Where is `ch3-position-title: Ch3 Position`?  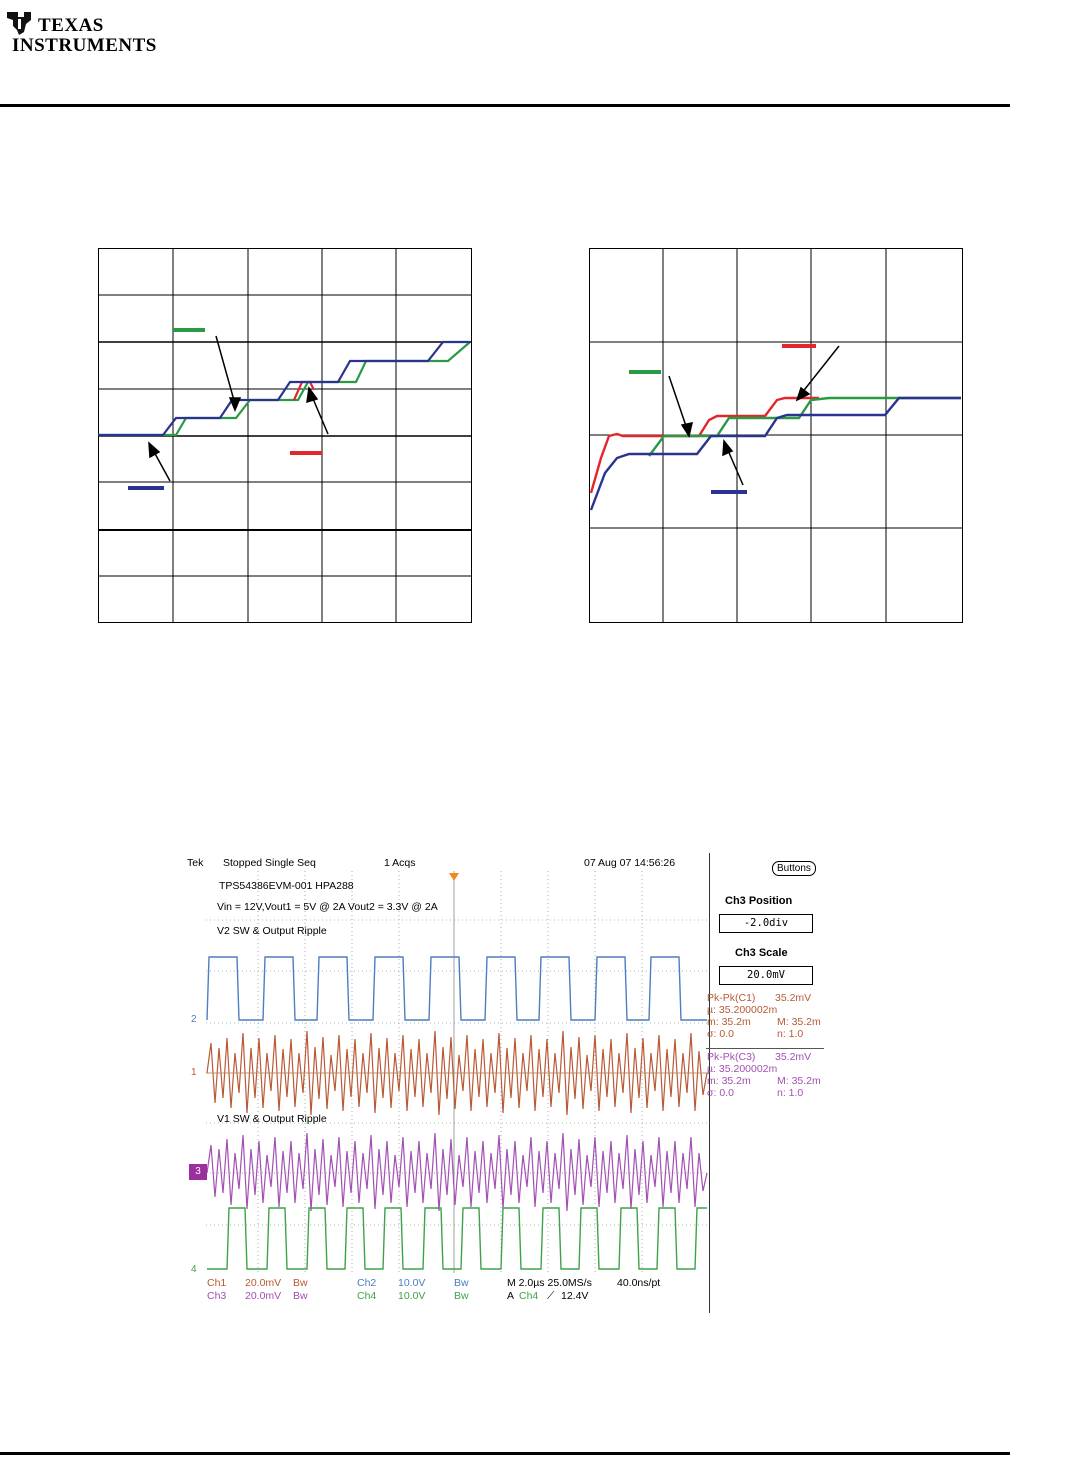 ch3-position-title: Ch3 Position is located at coordinates (759, 901).